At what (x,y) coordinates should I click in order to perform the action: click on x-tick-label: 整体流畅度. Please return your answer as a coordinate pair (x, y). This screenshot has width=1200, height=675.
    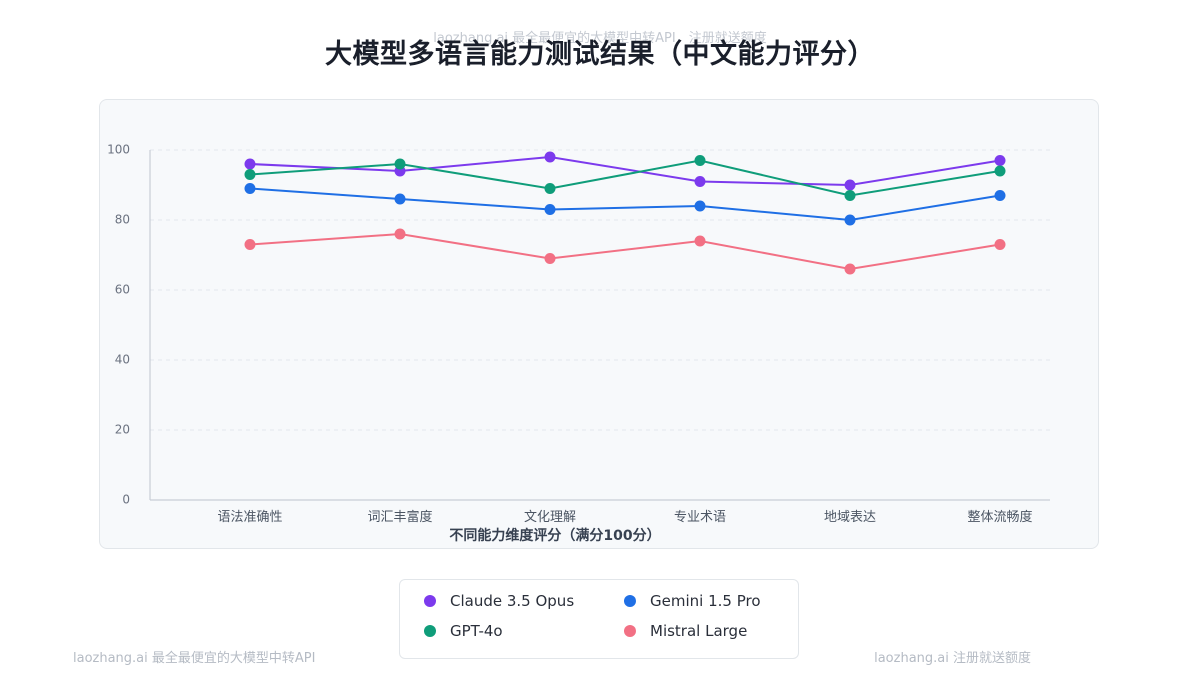
    Looking at the image, I should click on (999, 517).